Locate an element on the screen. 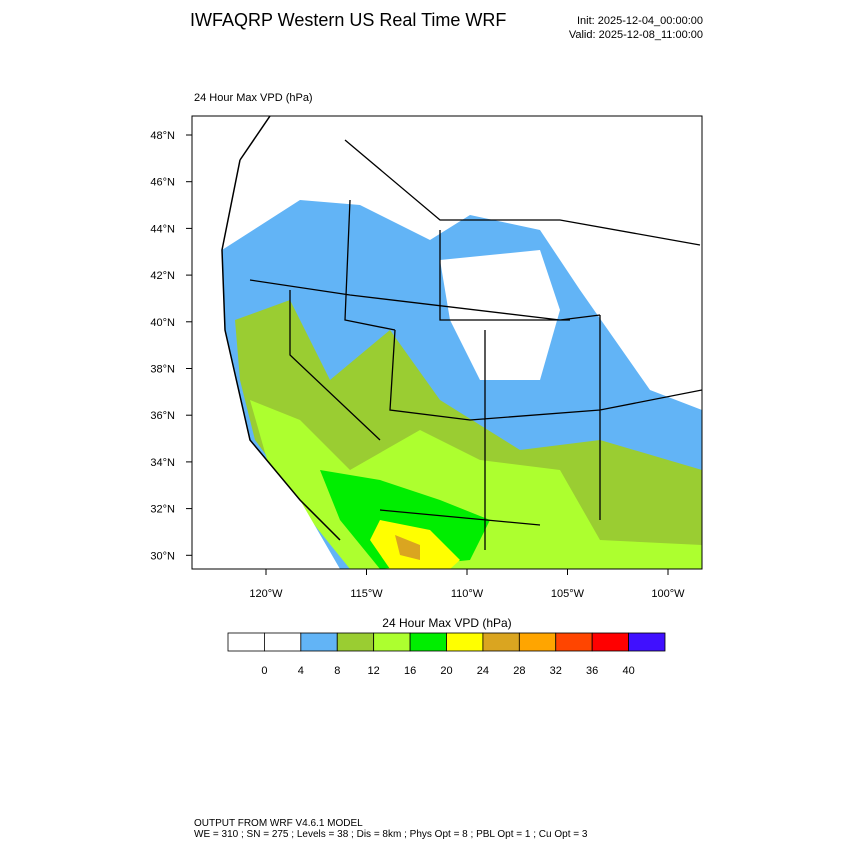 This screenshot has height=855, width=850. colorbar-tick-label: 32 is located at coordinates (556, 671).